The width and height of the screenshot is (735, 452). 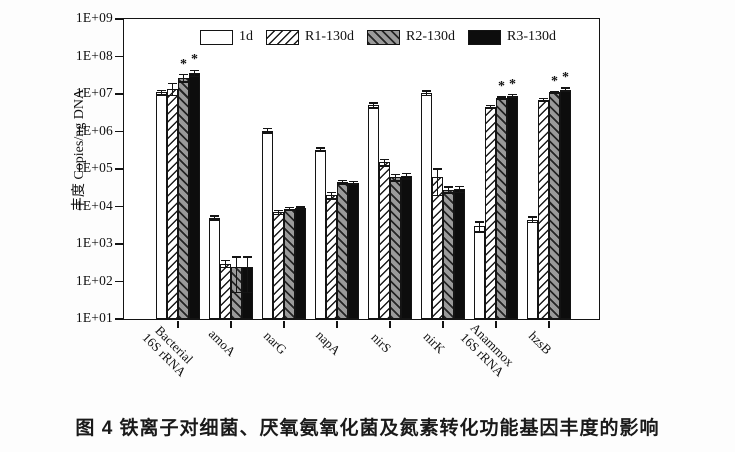 I want to click on y-tick-label: 1E+05, so click(x=94, y=167).